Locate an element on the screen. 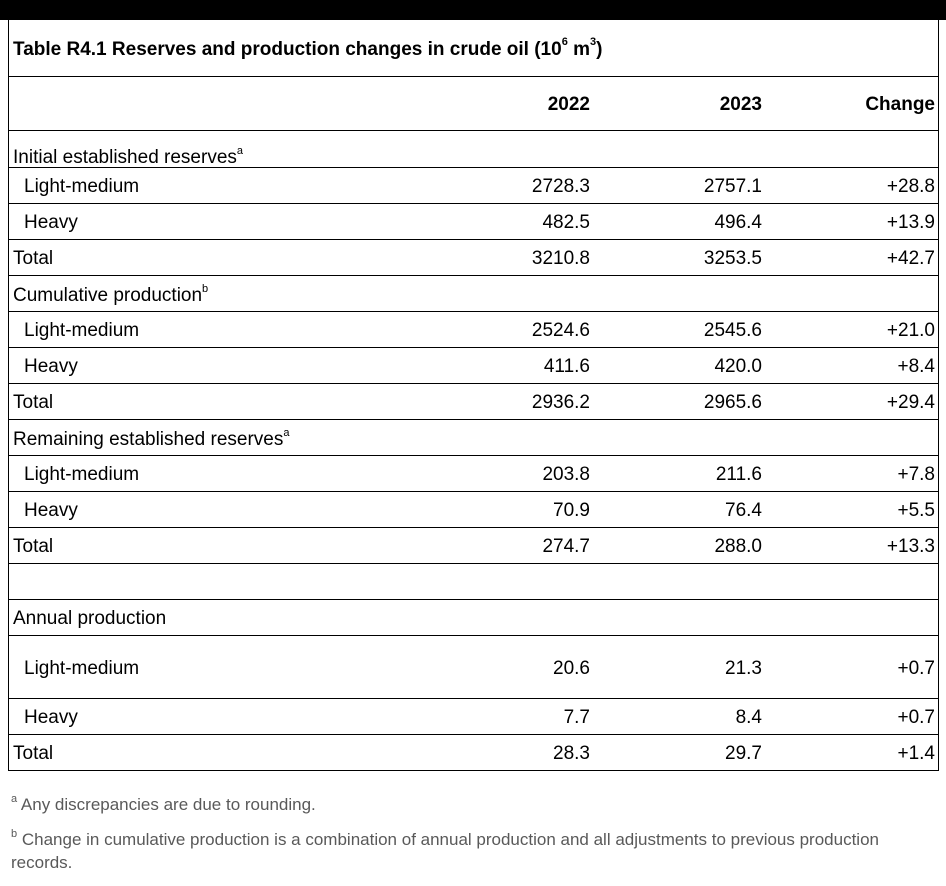 The height and width of the screenshot is (886, 946). footnote-a: a Any discrepancies are due to rounding. is located at coordinates (163, 804).